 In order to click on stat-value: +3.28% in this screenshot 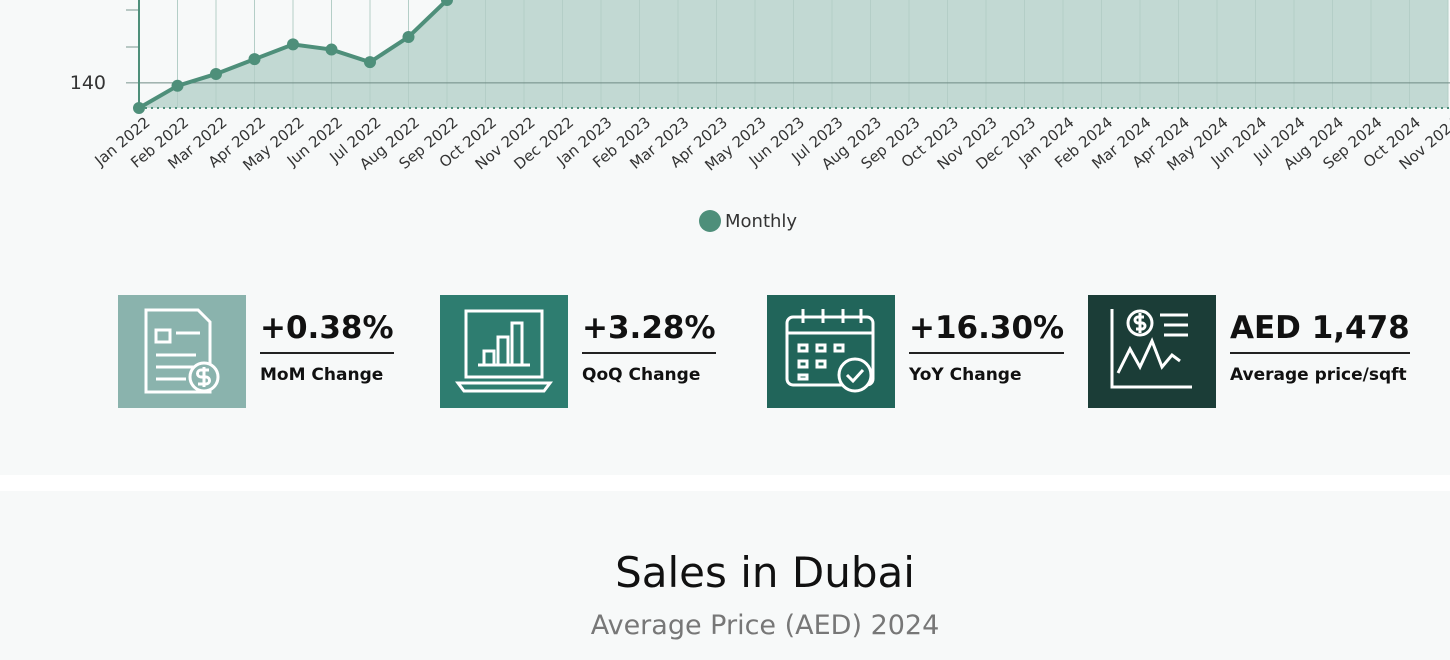, I will do `click(649, 332)`.